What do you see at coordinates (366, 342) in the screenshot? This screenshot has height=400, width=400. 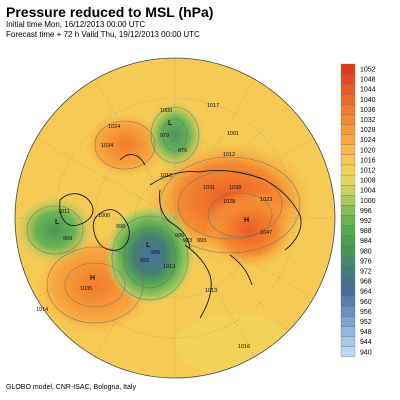 I see `legend-label: 944` at bounding box center [366, 342].